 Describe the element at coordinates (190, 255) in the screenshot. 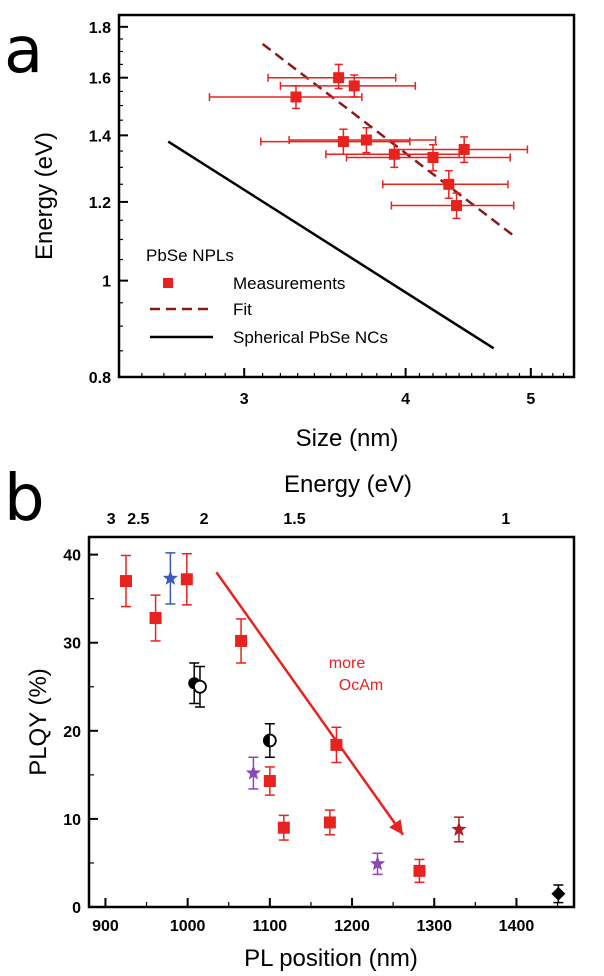

I see `legend-title: PbSe NPLs` at that location.